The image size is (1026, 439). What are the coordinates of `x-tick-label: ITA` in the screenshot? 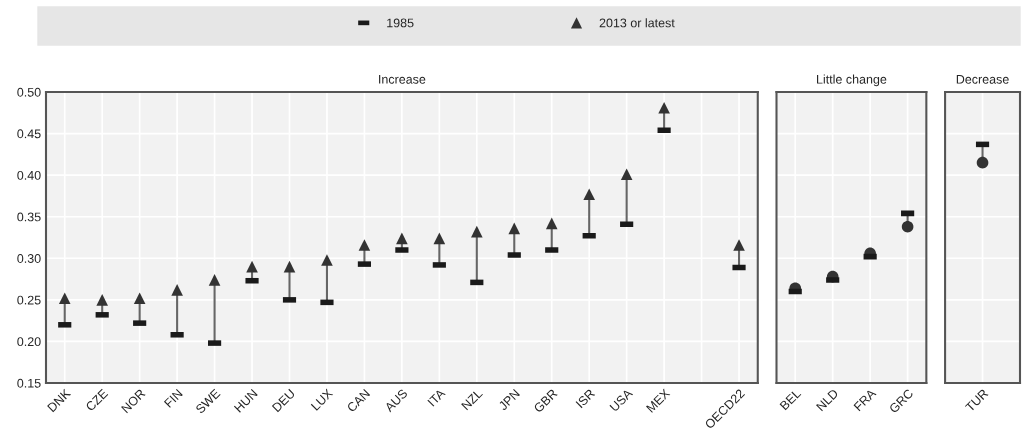 It's located at (436, 397).